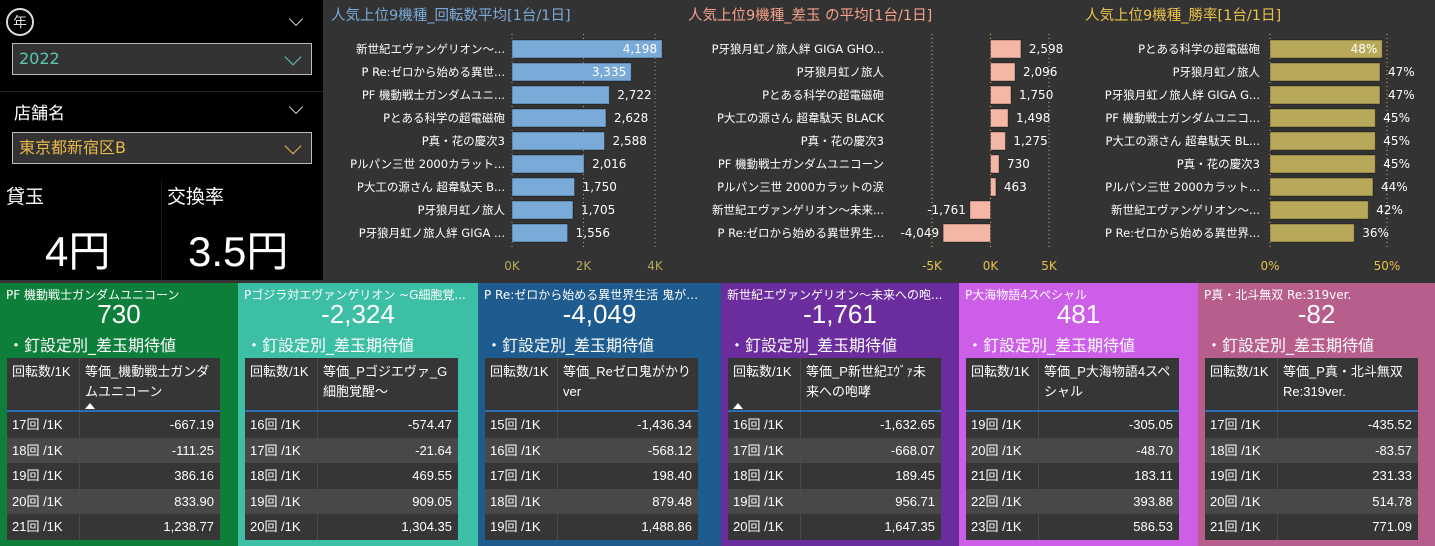  Describe the element at coordinates (113, 501) in the screenshot. I see `table-row: 20回 /1K 833.90` at that location.